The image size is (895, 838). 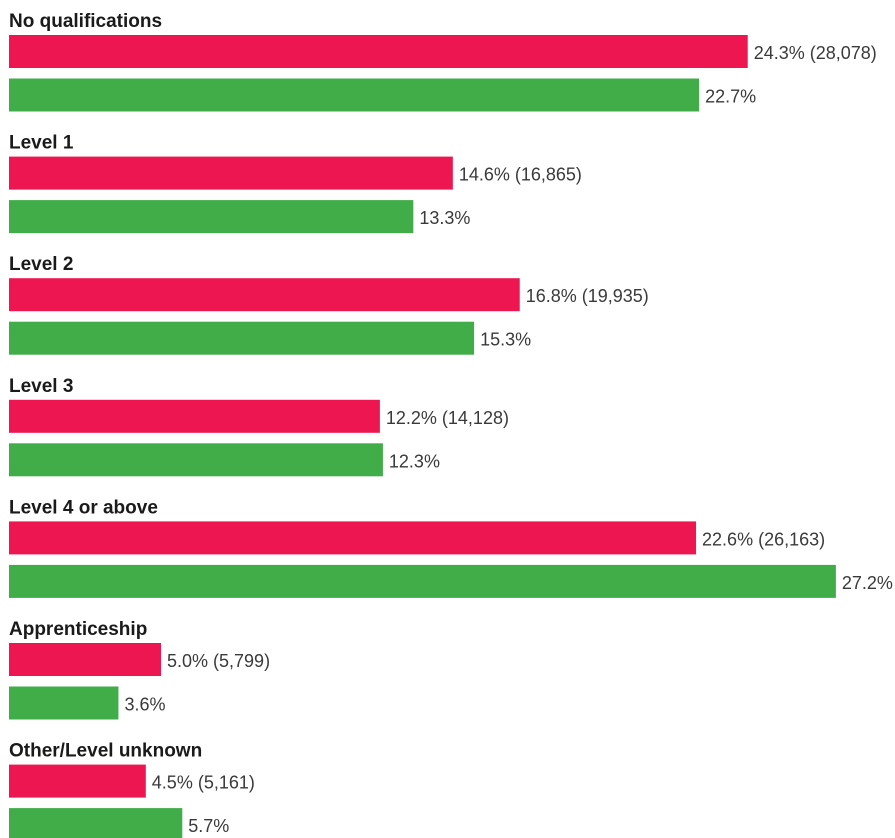 I want to click on category-group: Level 2 16.8% (19,935) 15.3%, so click(x=329, y=304).